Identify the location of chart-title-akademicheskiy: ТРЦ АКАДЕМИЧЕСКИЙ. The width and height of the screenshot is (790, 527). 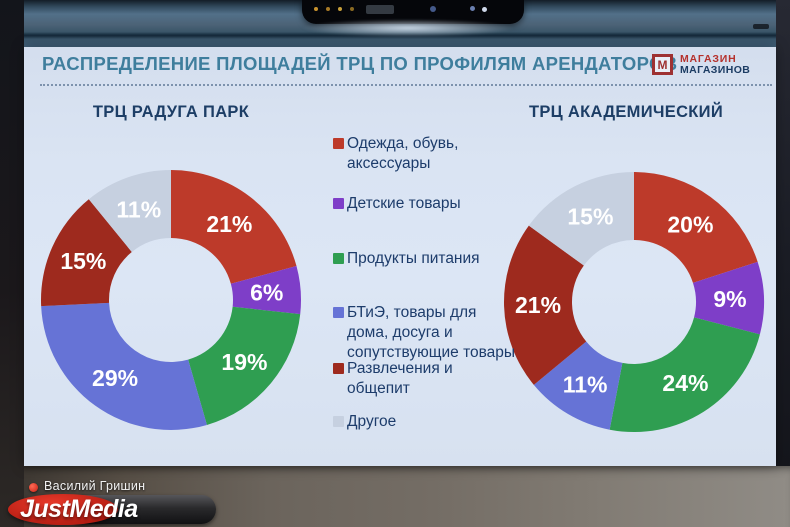
(625, 112).